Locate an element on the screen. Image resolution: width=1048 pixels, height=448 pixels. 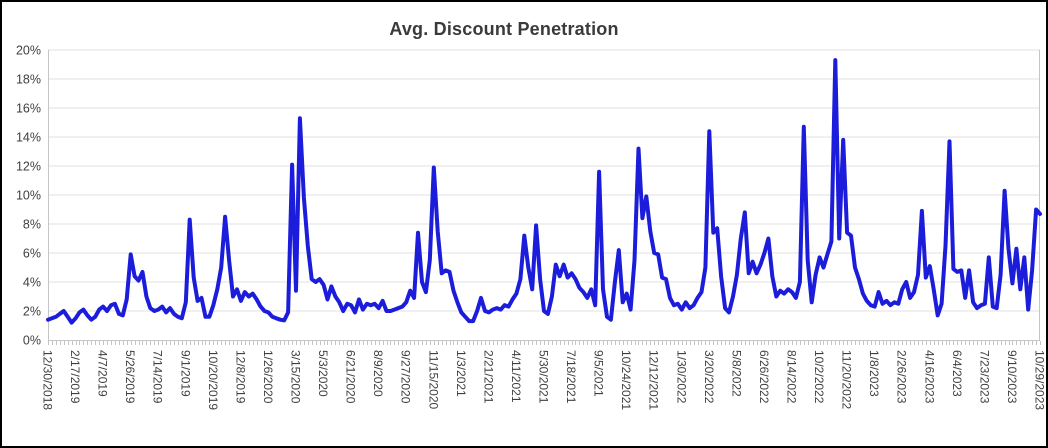
x-axis-label: 8/14/2022 is located at coordinates (792, 377).